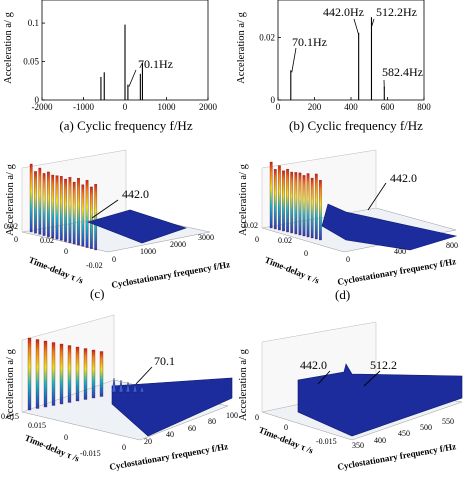 This screenshot has width=474, height=479. What do you see at coordinates (426, 427) in the screenshot?
I see `f-tick-3: 500` at bounding box center [426, 427].